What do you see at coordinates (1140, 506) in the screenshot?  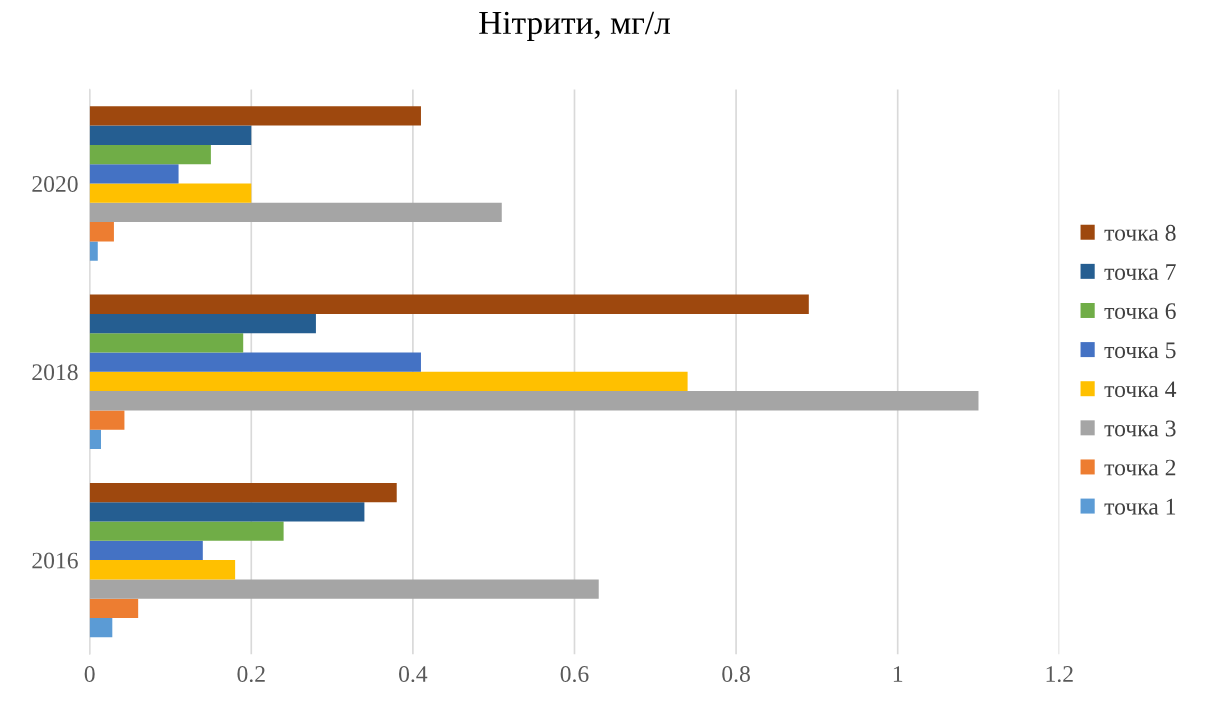 I see `legend-label: точка 1` at bounding box center [1140, 506].